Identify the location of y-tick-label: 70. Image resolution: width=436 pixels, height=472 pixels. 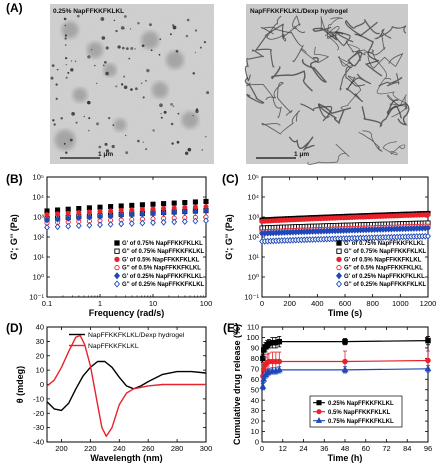
(255, 368).